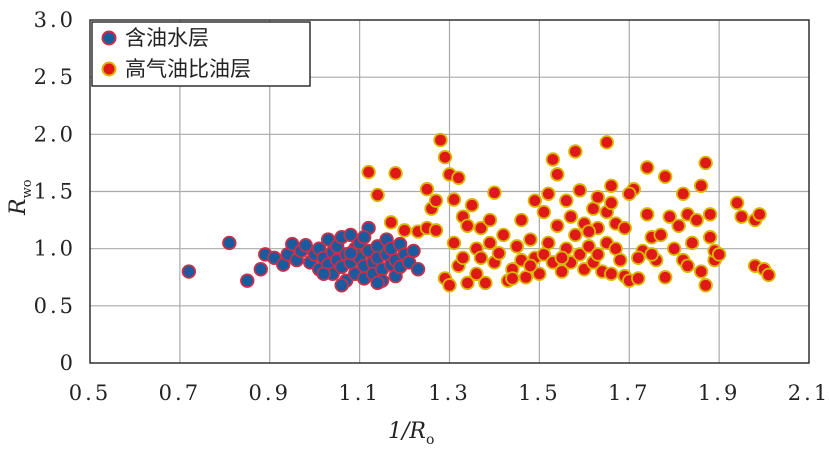 This screenshot has height=452, width=829. I want to click on y-tick-label: 2.0, so click(55, 134).